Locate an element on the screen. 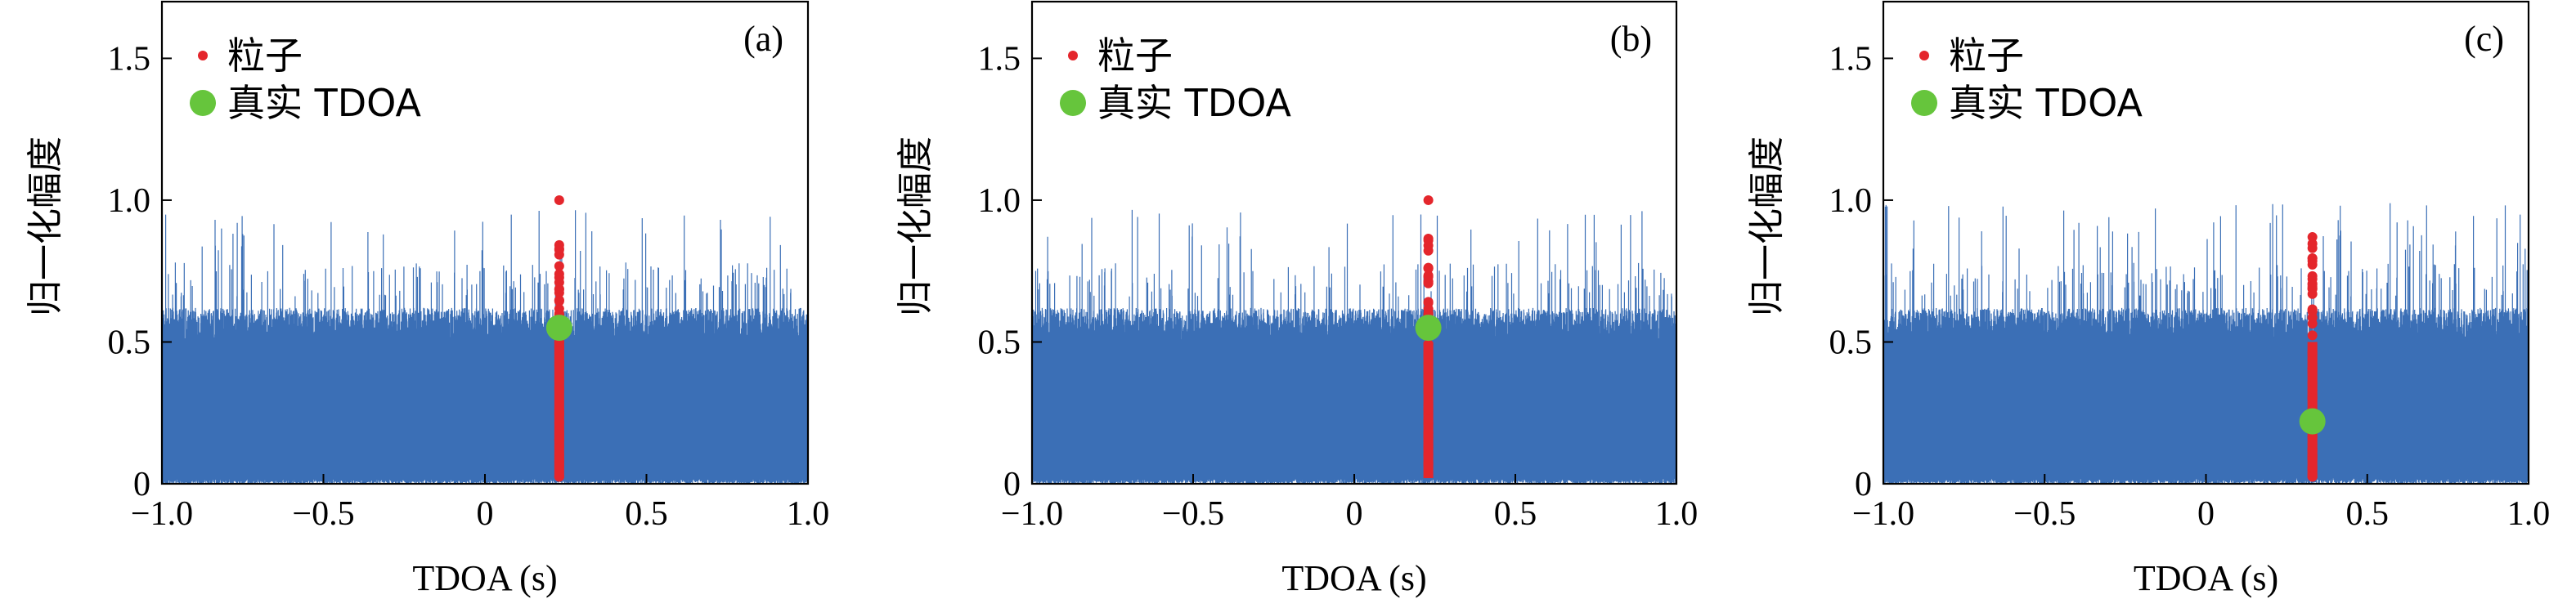  particle-series is located at coordinates (2312, 357).